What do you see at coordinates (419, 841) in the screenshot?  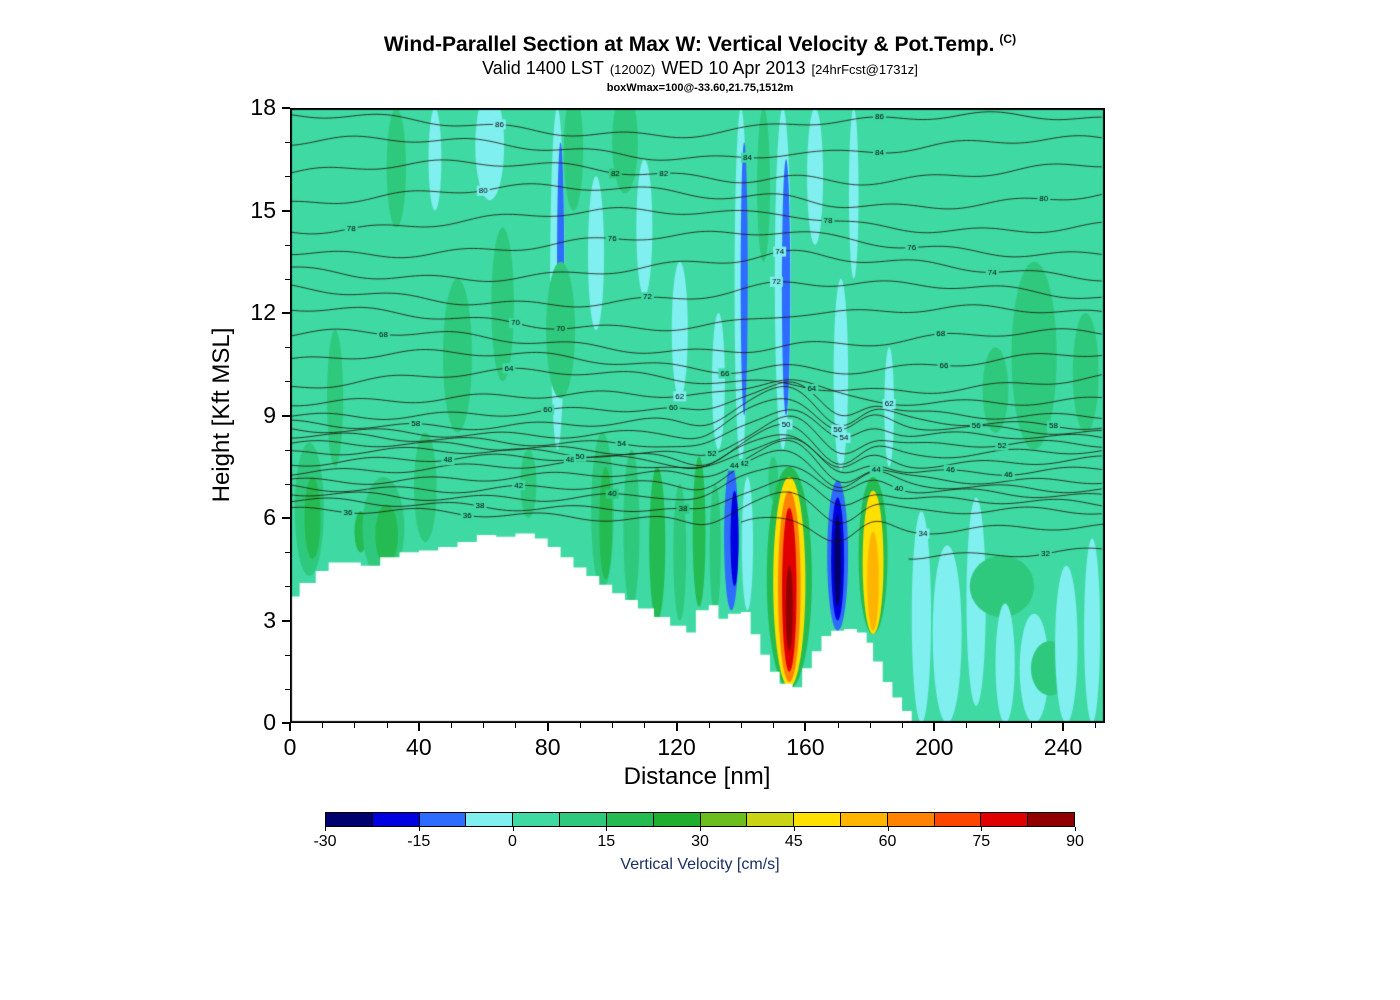 I see `colorbar-tick-label: -15` at bounding box center [419, 841].